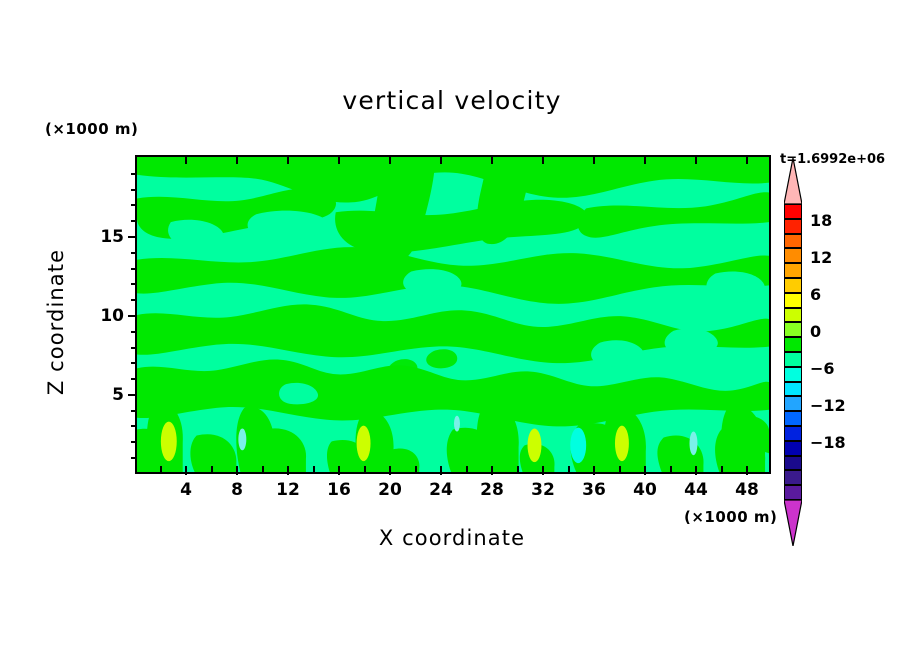  What do you see at coordinates (543, 490) in the screenshot?
I see `x-tick-label: 32` at bounding box center [543, 490].